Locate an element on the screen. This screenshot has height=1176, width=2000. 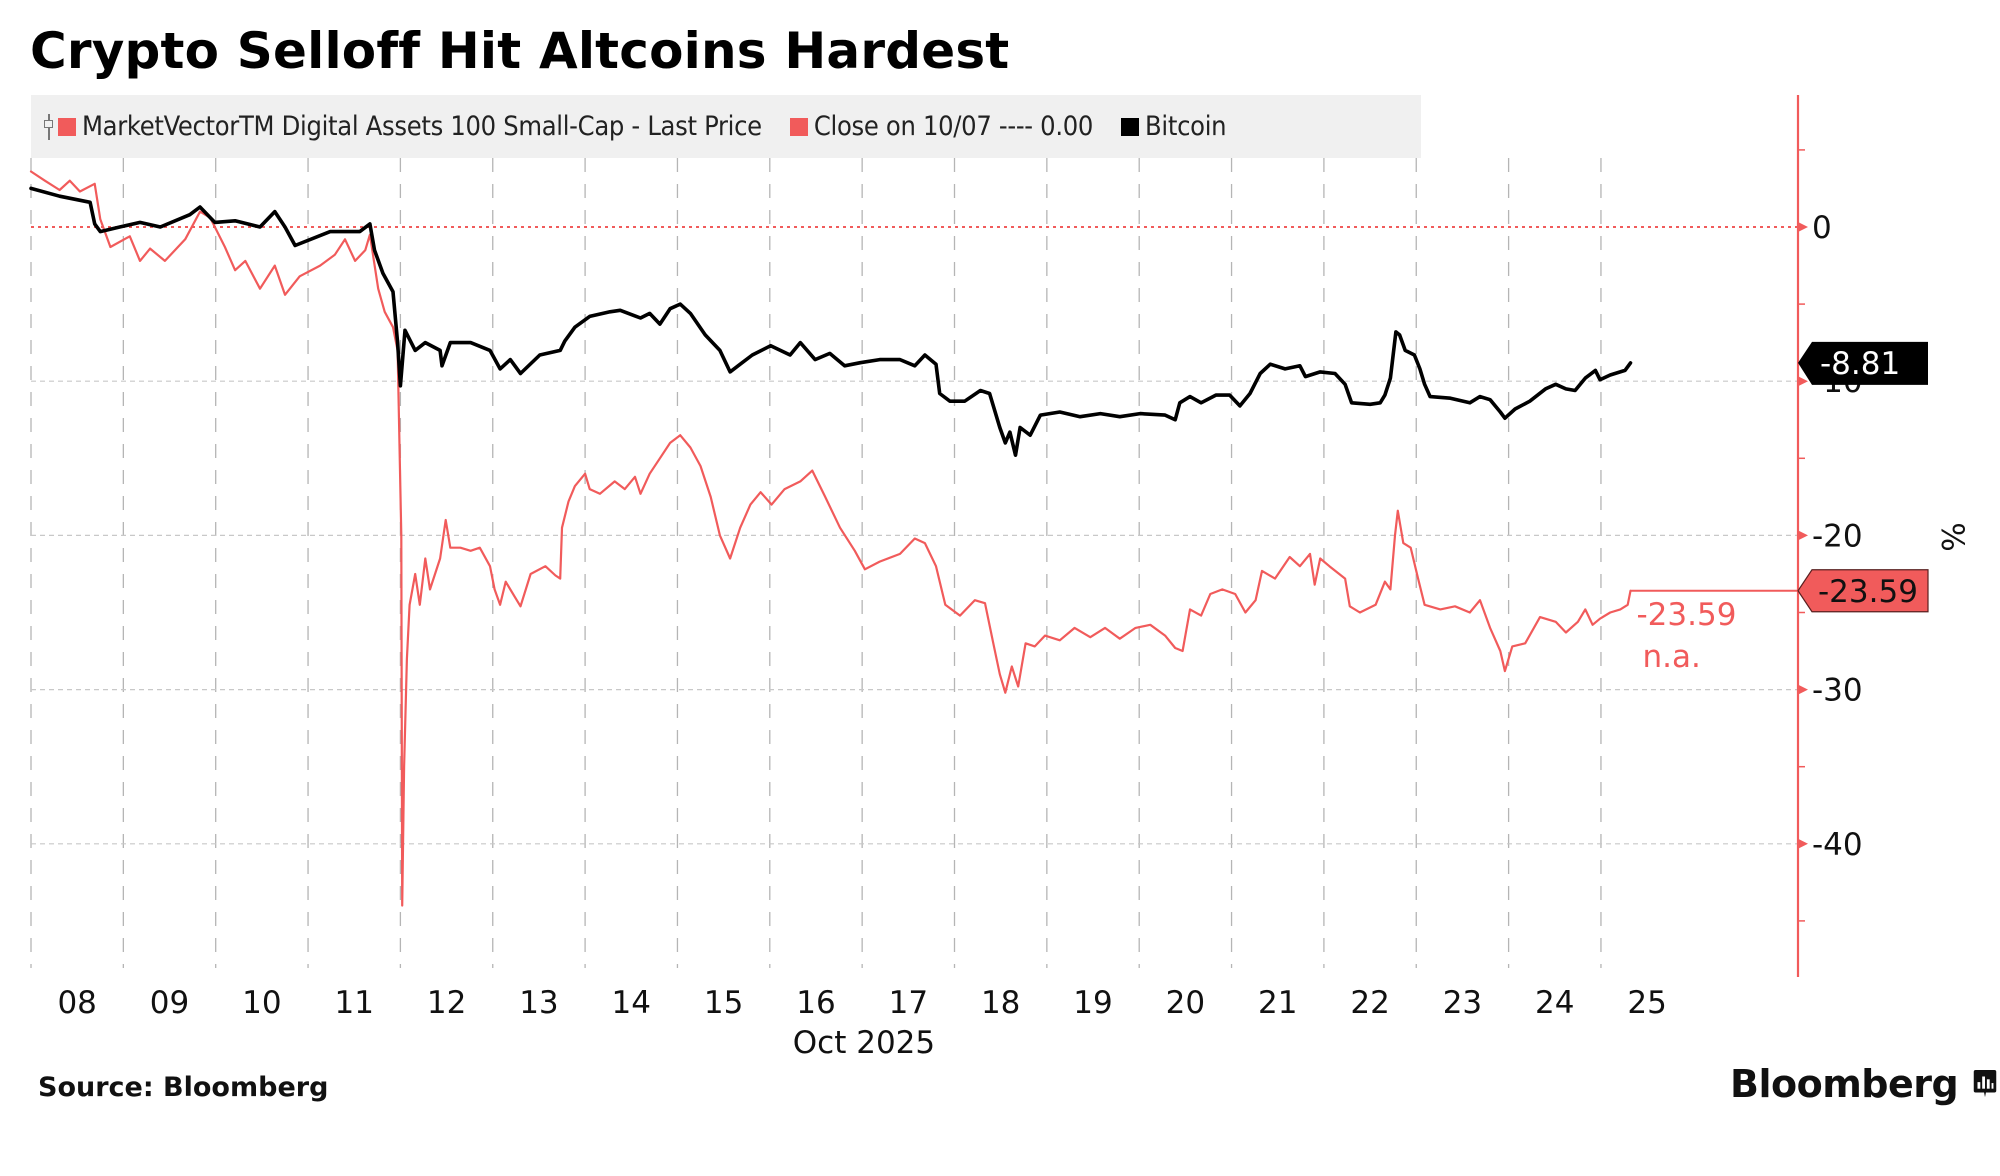
last-value-labels: -8.81 -23.59 -23.59 n.a. is located at coordinates (1779, 508).